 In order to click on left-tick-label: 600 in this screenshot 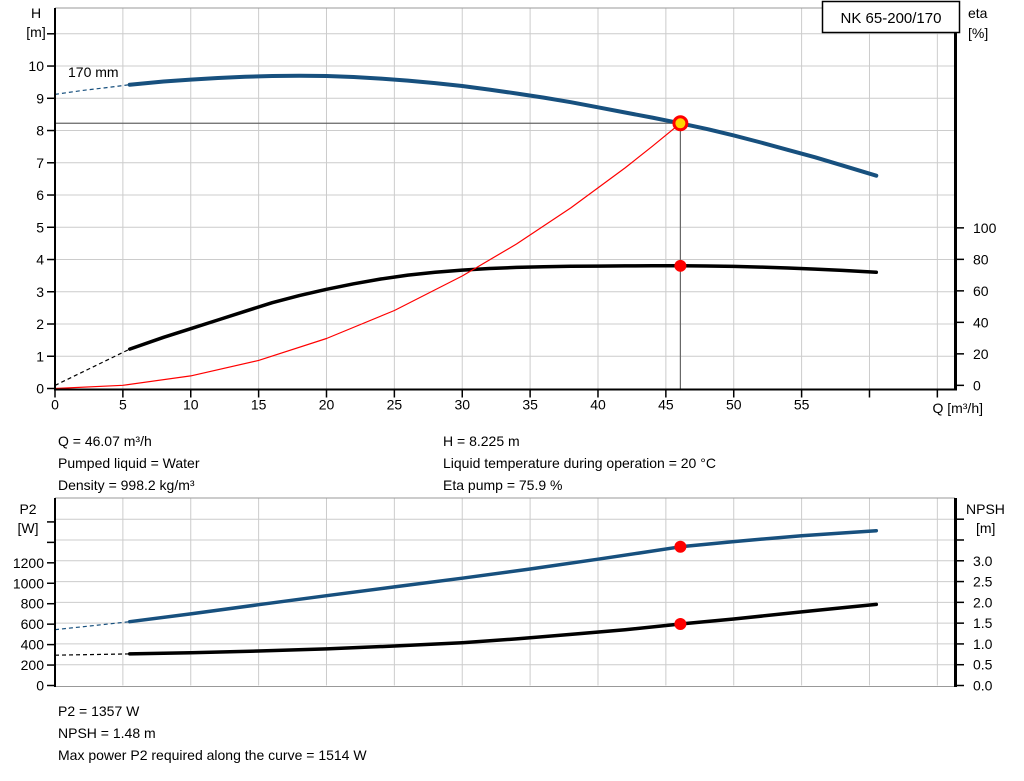, I will do `click(33, 624)`.